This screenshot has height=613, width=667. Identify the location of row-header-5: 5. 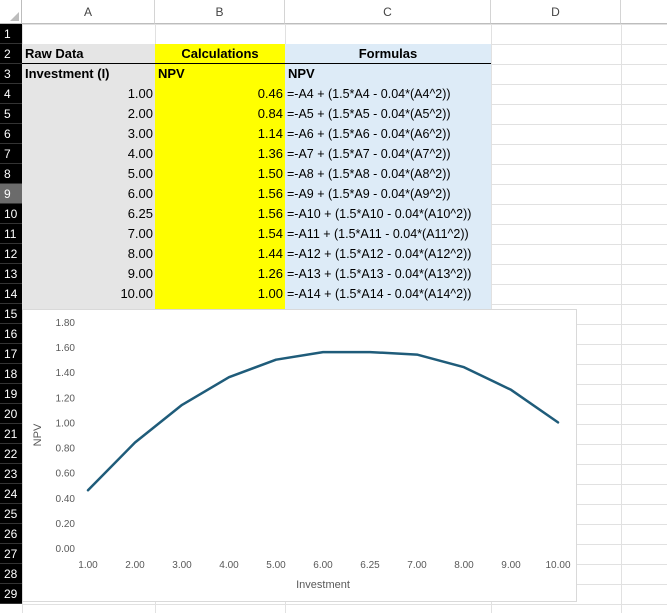
(11, 114).